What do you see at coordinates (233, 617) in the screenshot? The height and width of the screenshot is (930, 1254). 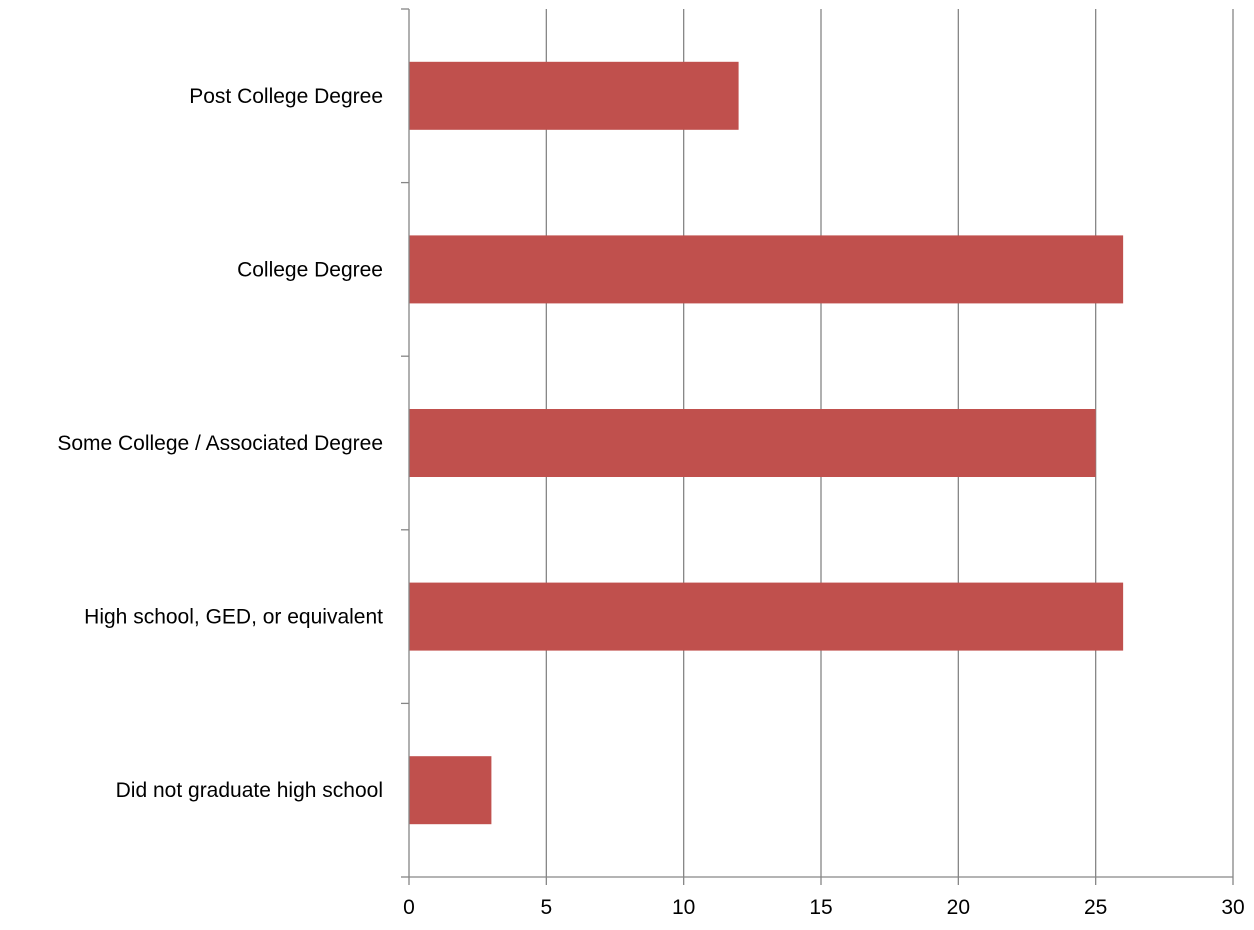 I see `y-category-label: High school, GED, or equivalent` at bounding box center [233, 617].